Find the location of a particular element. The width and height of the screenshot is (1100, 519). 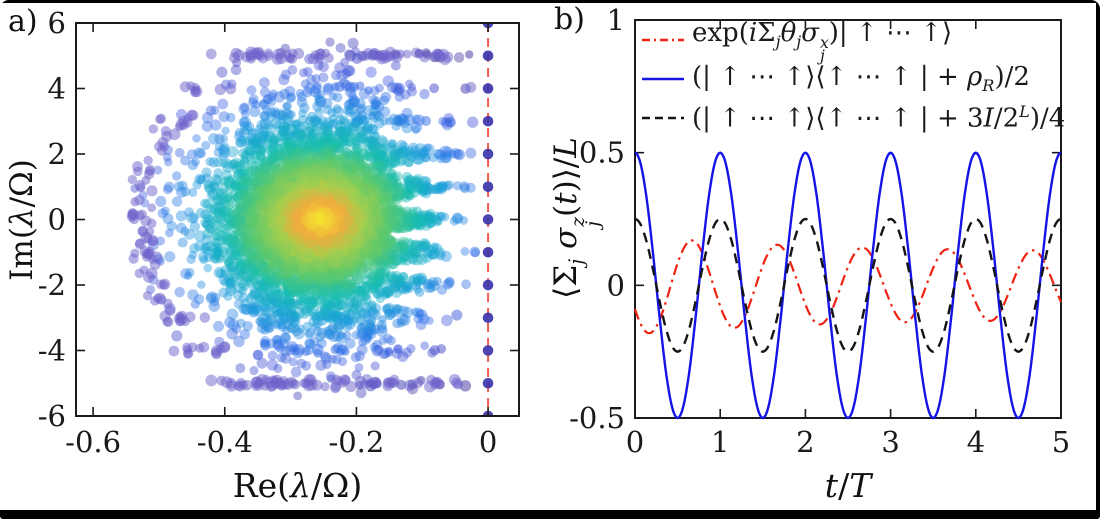

panel-a-xlabel: Re(λ/Ω) is located at coordinates (297, 485).